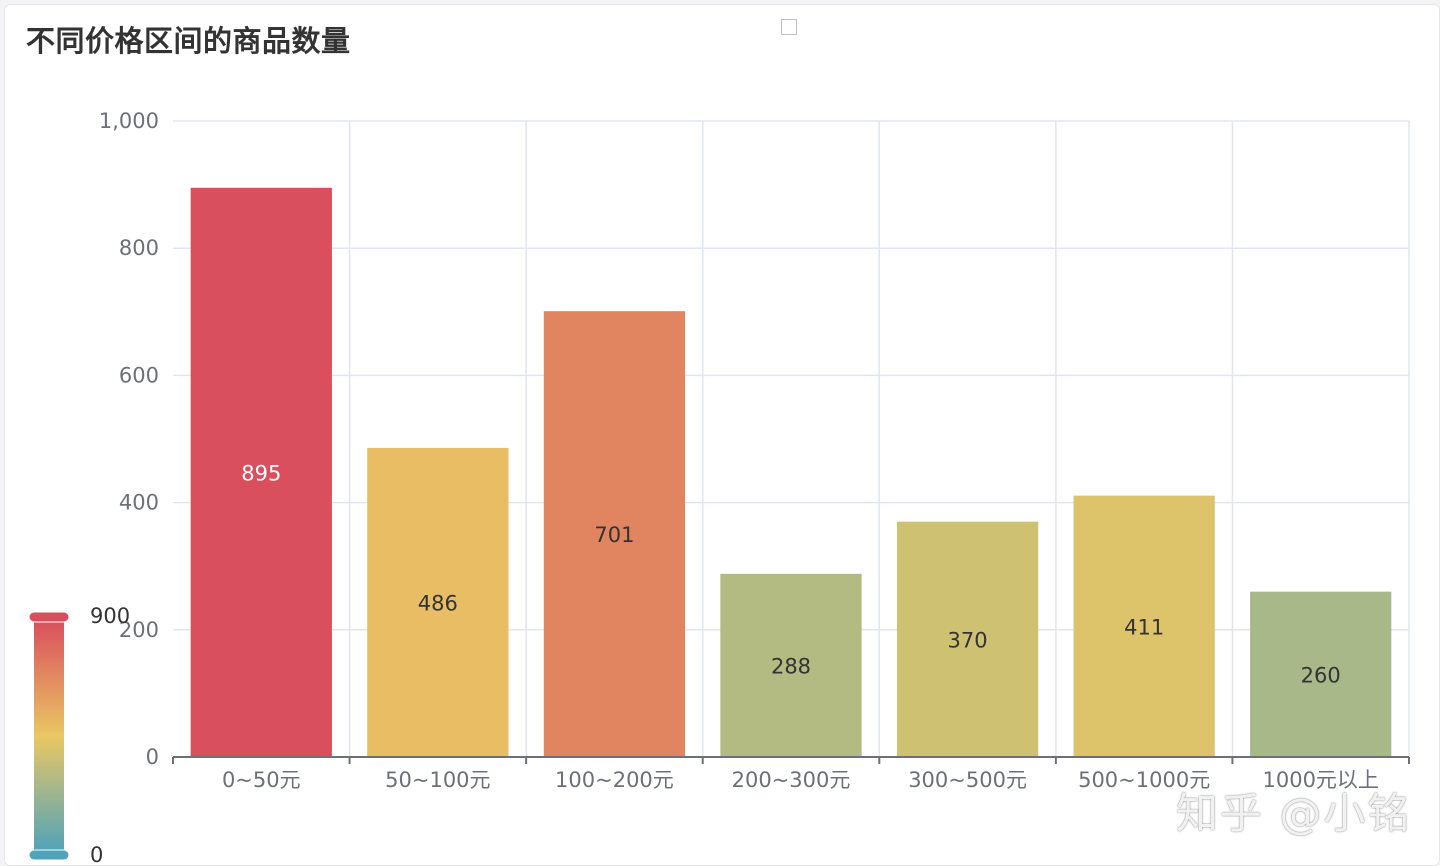  What do you see at coordinates (791, 760) in the screenshot?
I see `axes` at bounding box center [791, 760].